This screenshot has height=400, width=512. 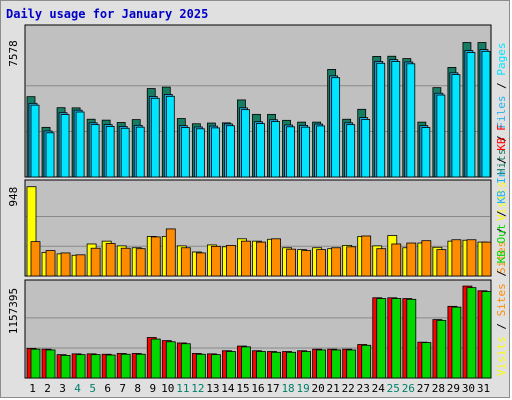 What do you see at coordinates (302, 388) in the screenshot?
I see `day-label-19: 19` at bounding box center [302, 388].